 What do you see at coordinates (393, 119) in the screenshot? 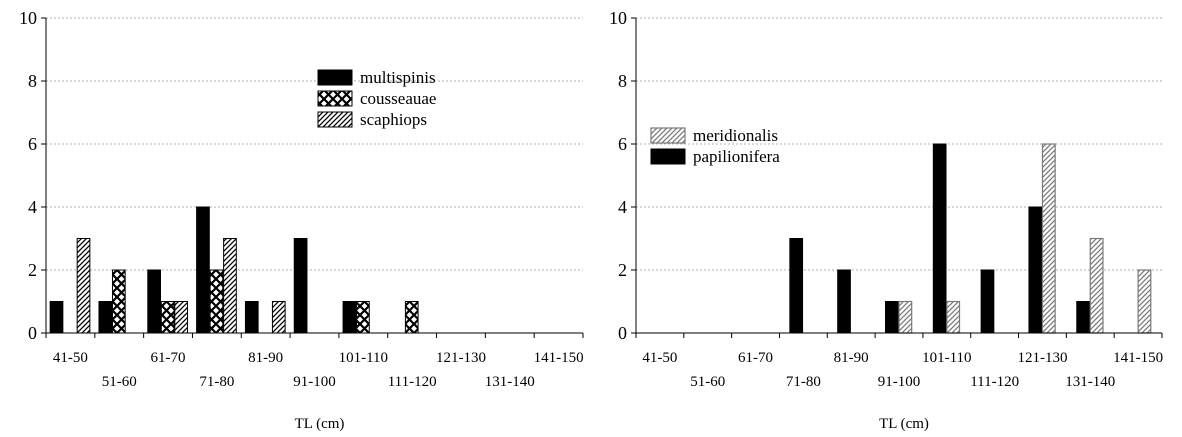
I see `legend-label-scaphiops: scaphiops` at bounding box center [393, 119].